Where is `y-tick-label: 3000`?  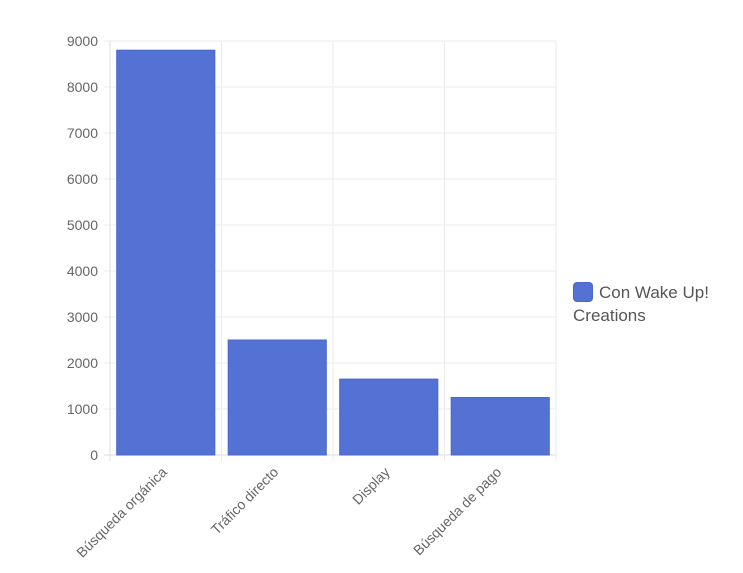
y-tick-label: 3000 is located at coordinates (82, 317).